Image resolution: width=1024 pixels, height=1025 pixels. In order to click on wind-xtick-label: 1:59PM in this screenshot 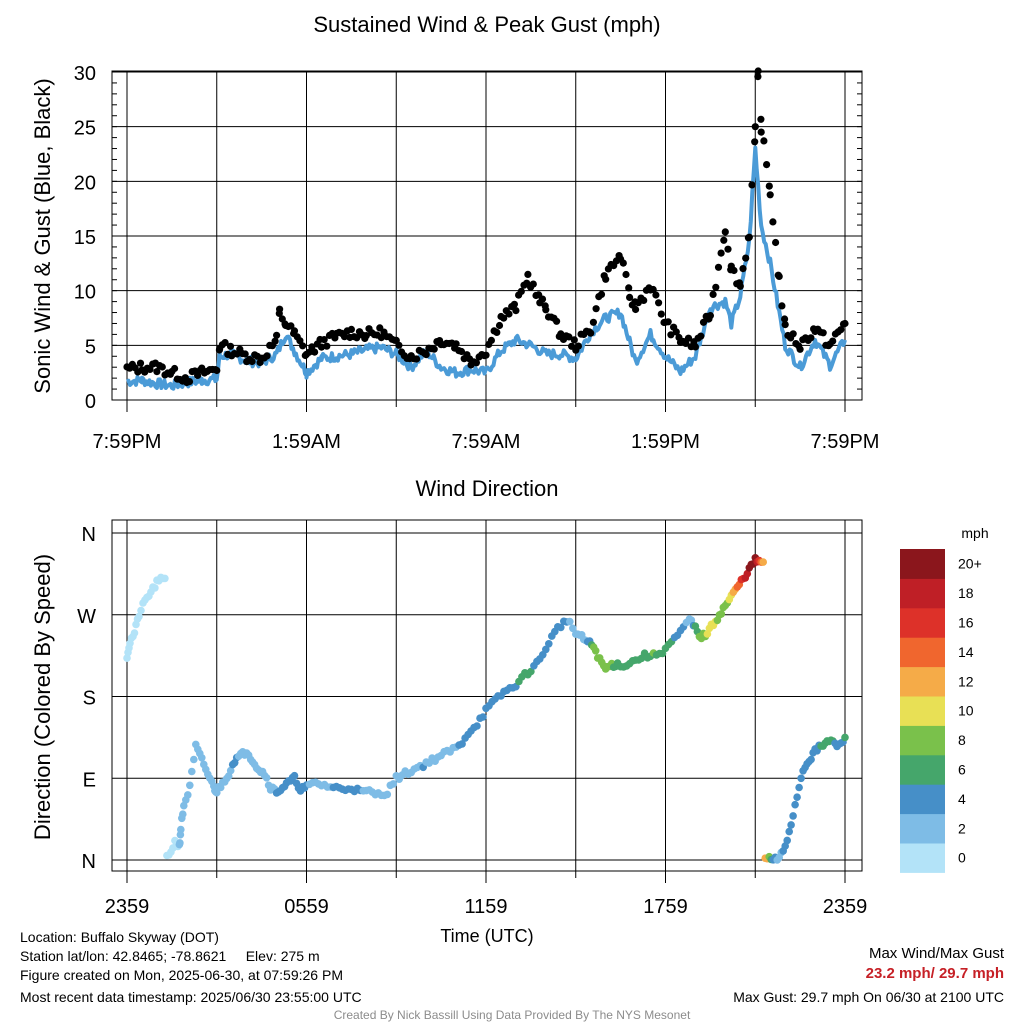, I will do `click(665, 442)`.